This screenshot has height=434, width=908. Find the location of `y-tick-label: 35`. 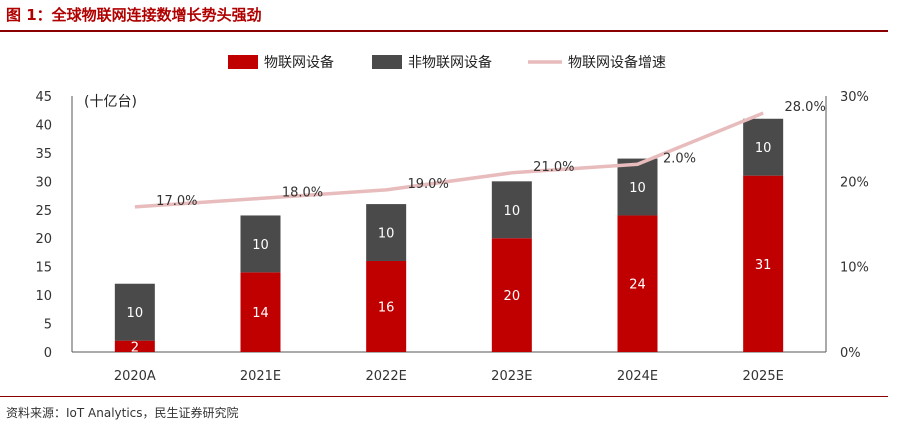

y-tick-label: 35 is located at coordinates (43, 154).